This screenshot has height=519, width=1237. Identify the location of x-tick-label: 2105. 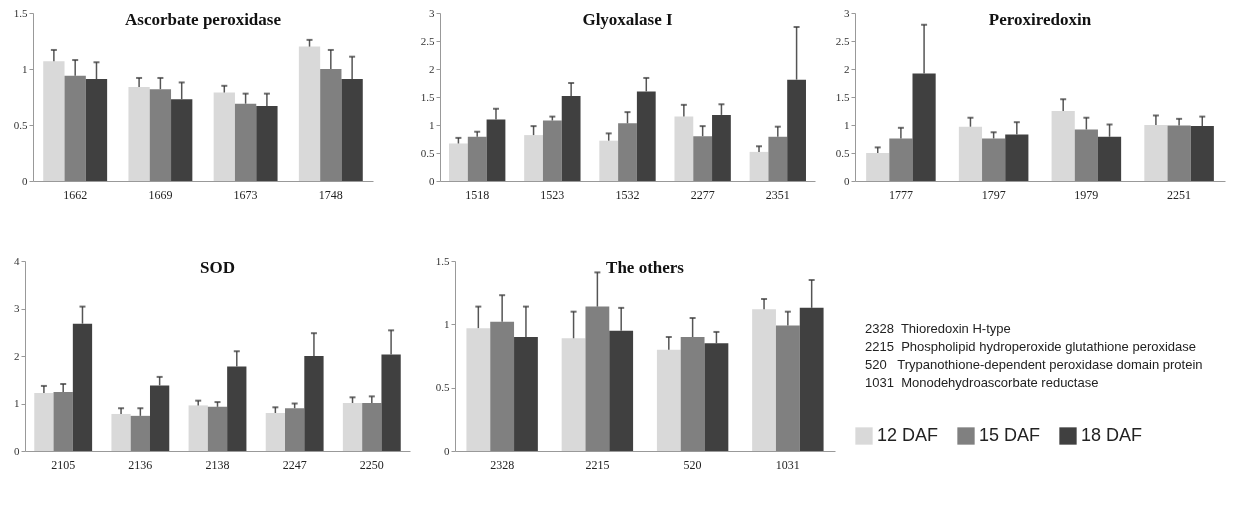
(63, 464).